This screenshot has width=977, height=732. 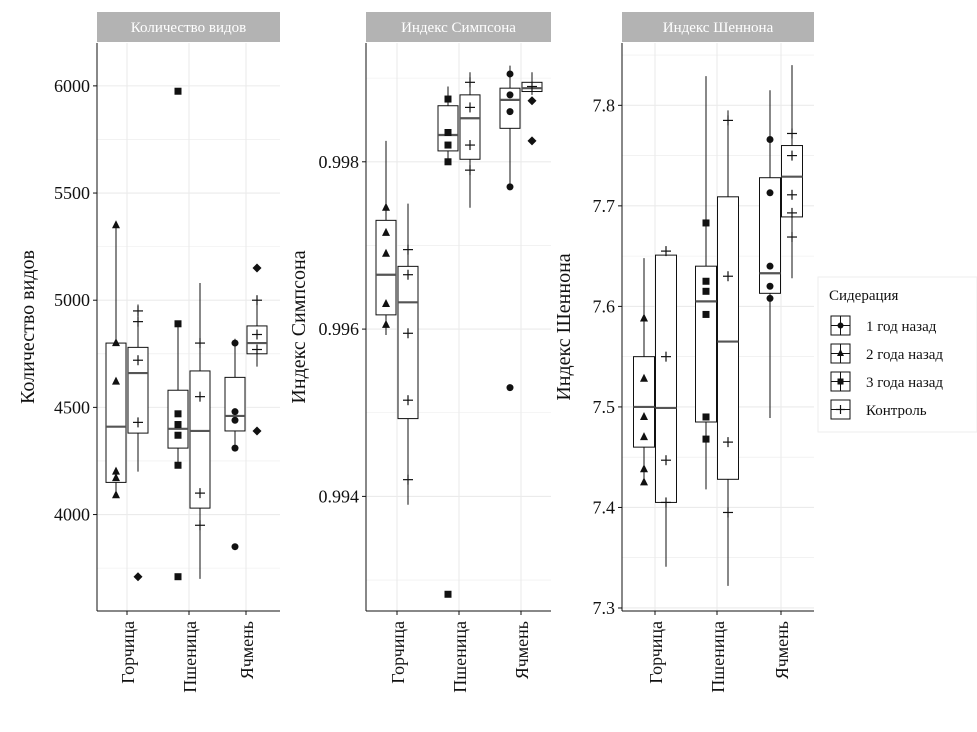 I want to click on y-tick-label: 0.994, so click(x=339, y=496).